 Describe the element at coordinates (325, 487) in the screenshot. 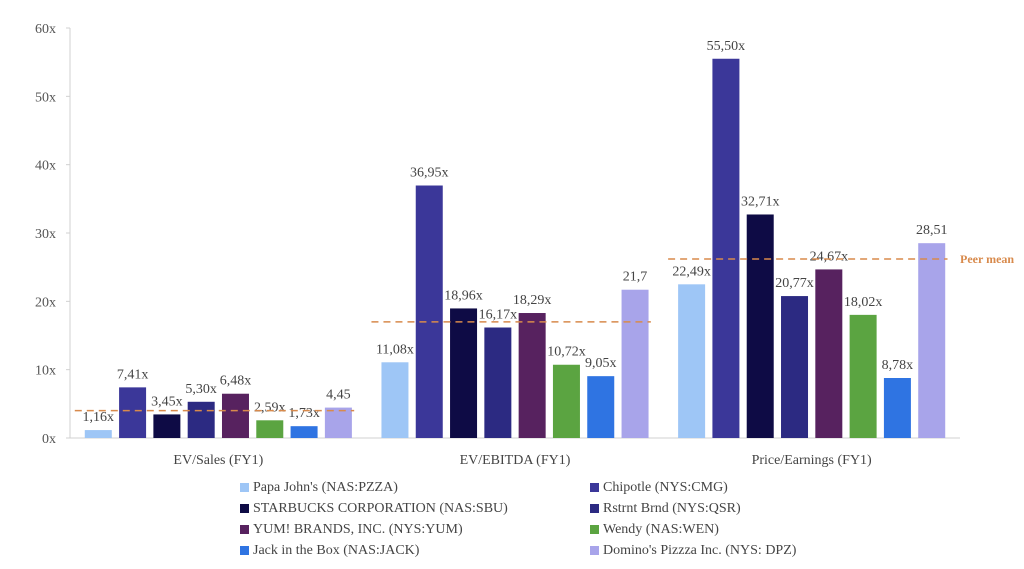

I see `legend-label: Papa John's (NAS:PZZA)` at that location.